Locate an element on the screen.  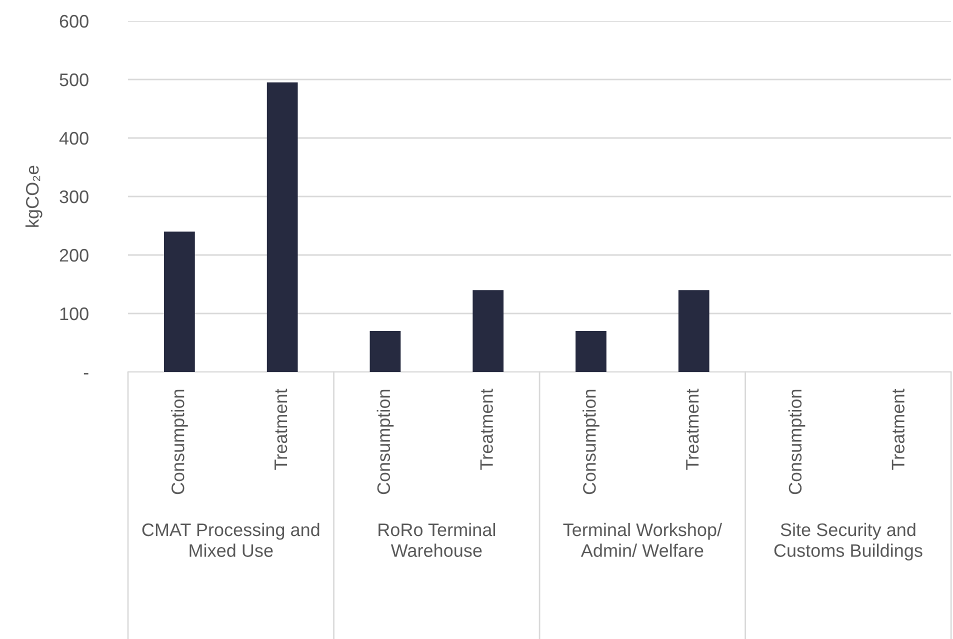
text: RoRo Terminal Warehouse is located at coordinates (436, 539).